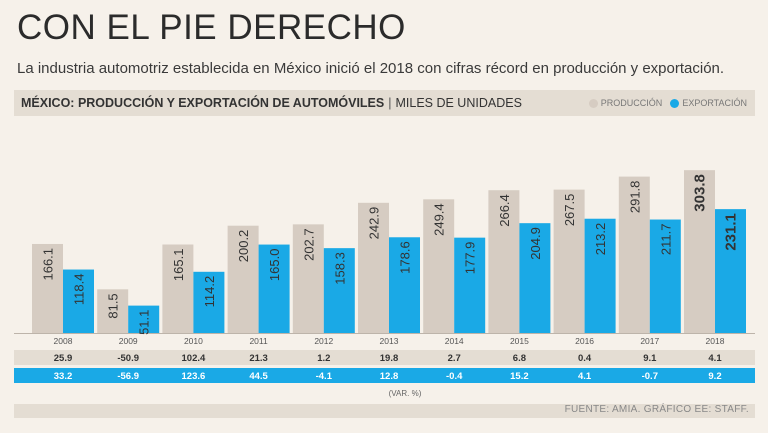 This screenshot has height=433, width=768. Describe the element at coordinates (128, 376) in the screenshot. I see `var-pct-export-2009: -56.9` at that location.